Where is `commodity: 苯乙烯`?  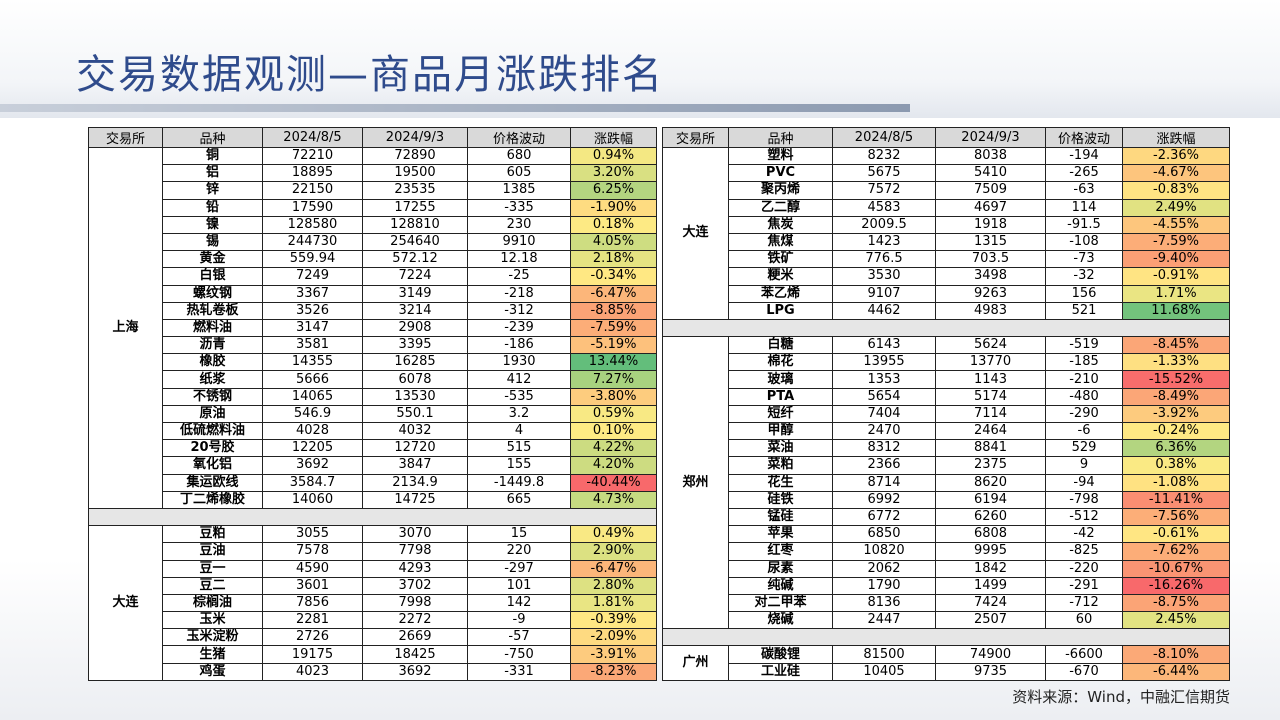 commodity: 苯乙烯 is located at coordinates (780, 293).